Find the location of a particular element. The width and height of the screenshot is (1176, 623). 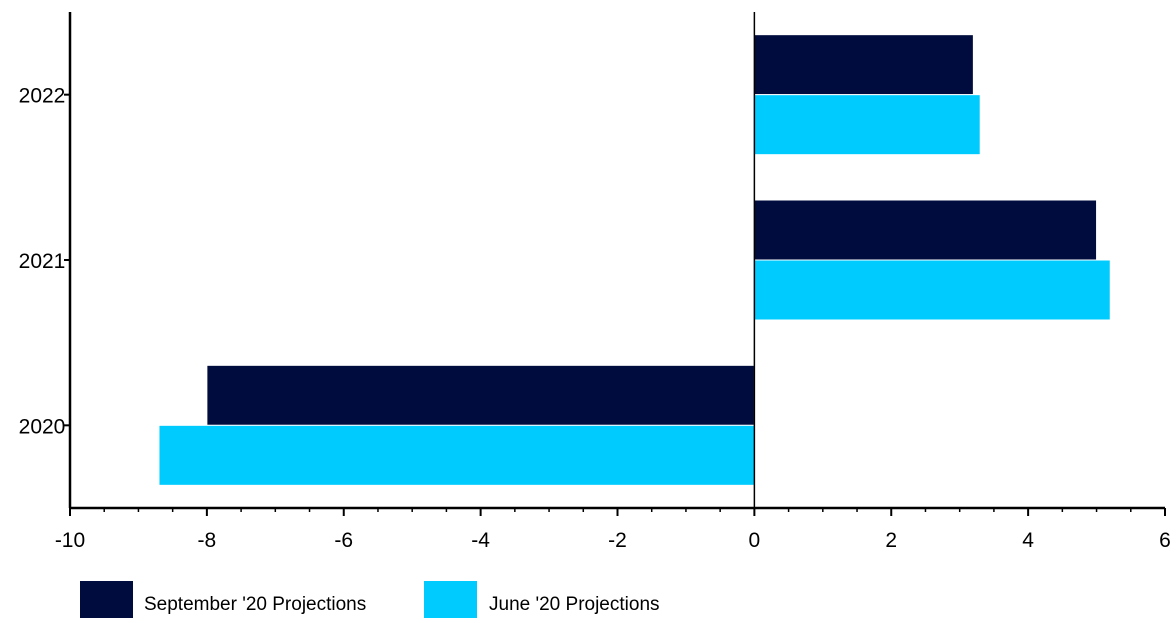

legend-label-1: June '20 Projections is located at coordinates (574, 604).